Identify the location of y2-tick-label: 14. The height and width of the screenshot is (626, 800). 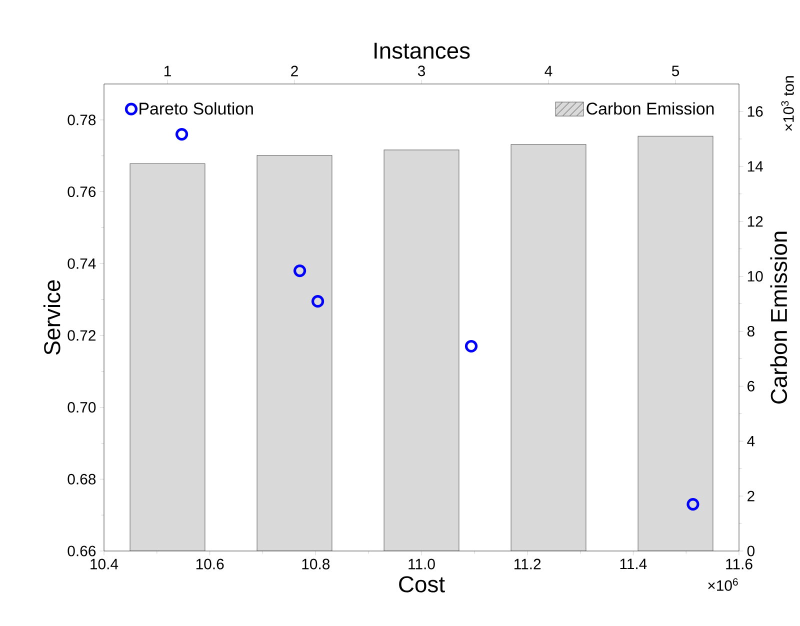
(755, 166).